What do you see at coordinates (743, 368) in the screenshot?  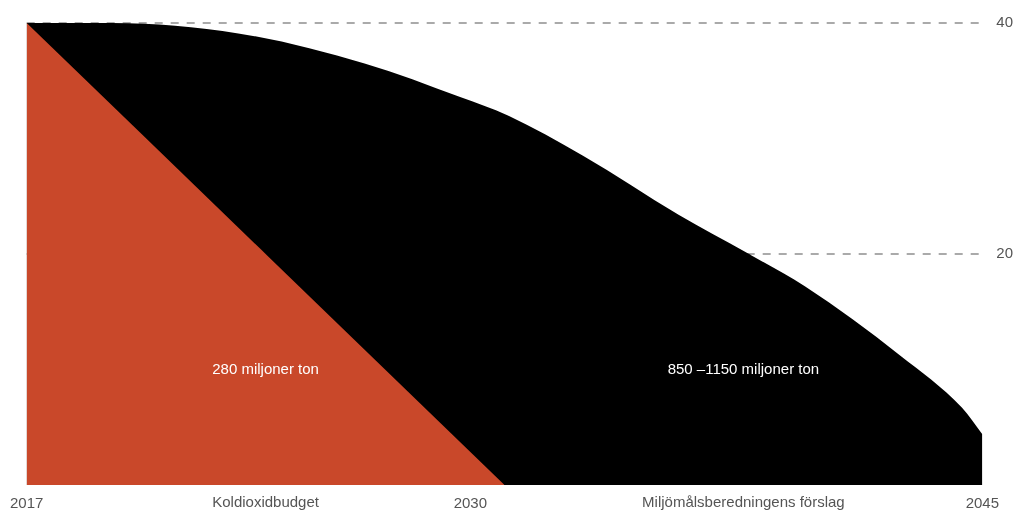 I see `annotation: 850 –1150 miljoner ton` at bounding box center [743, 368].